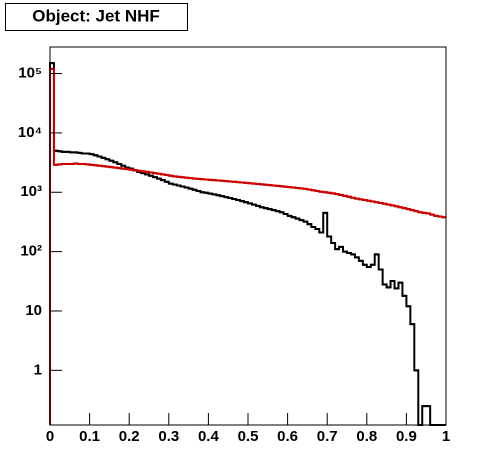 The width and height of the screenshot is (496, 472). Describe the element at coordinates (248, 436) in the screenshot. I see `x-tick-label: 0.5` at that location.